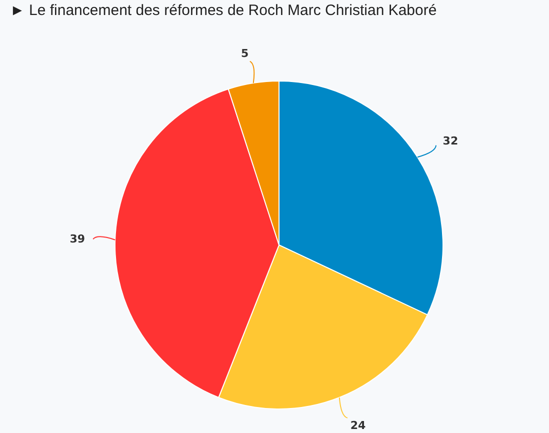 The image size is (549, 433). I want to click on data-label: 32, so click(450, 141).